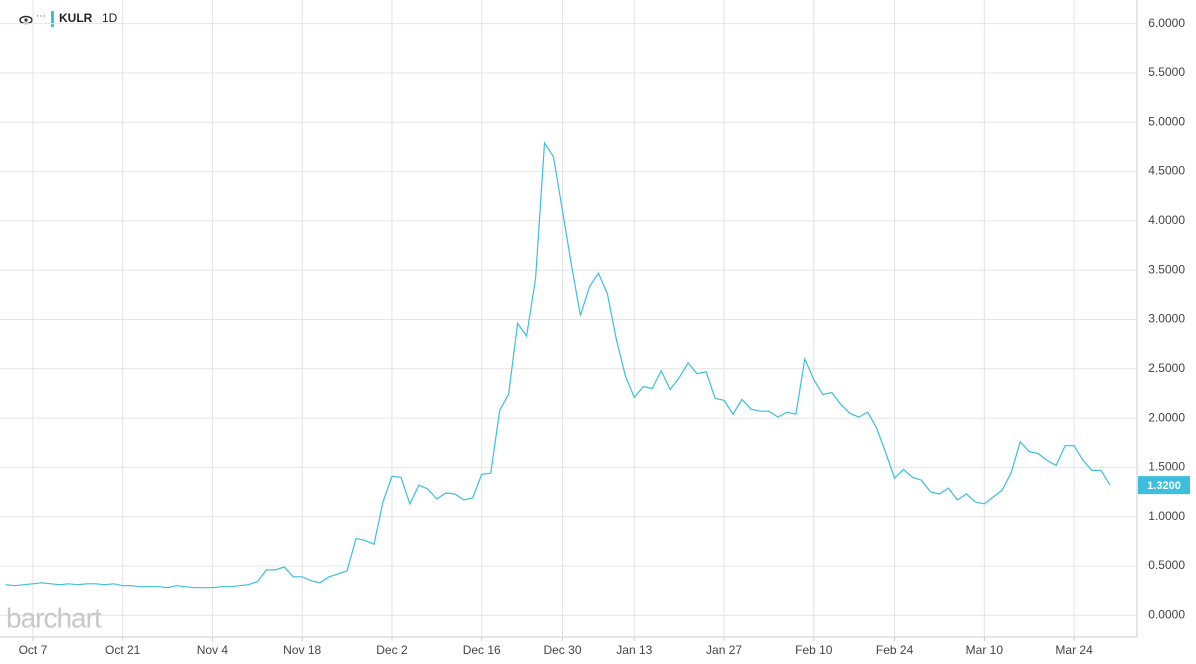 This screenshot has width=1196, height=664. I want to click on y-tick-label: 5.0000, so click(1166, 121).